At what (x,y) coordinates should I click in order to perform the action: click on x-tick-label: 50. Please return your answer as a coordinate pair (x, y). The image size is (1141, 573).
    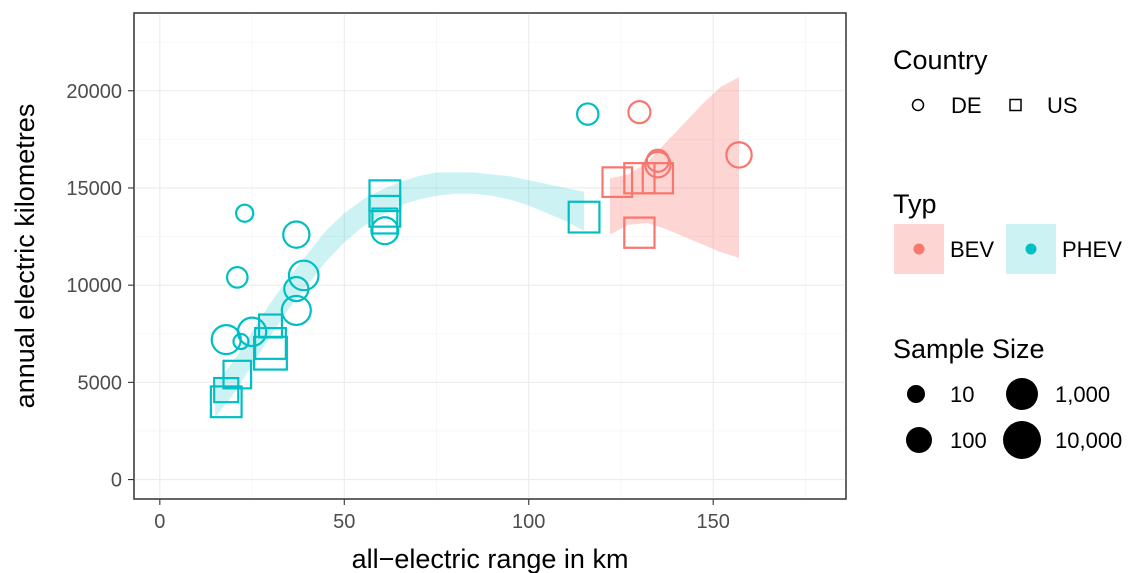
    Looking at the image, I should click on (344, 522).